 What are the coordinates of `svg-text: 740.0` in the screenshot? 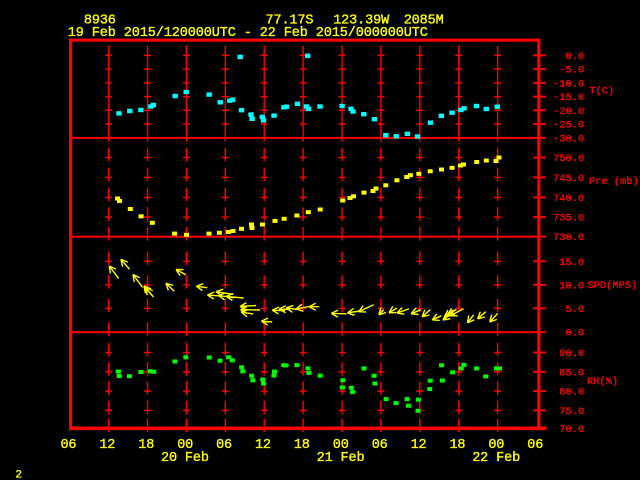 It's located at (568, 199).